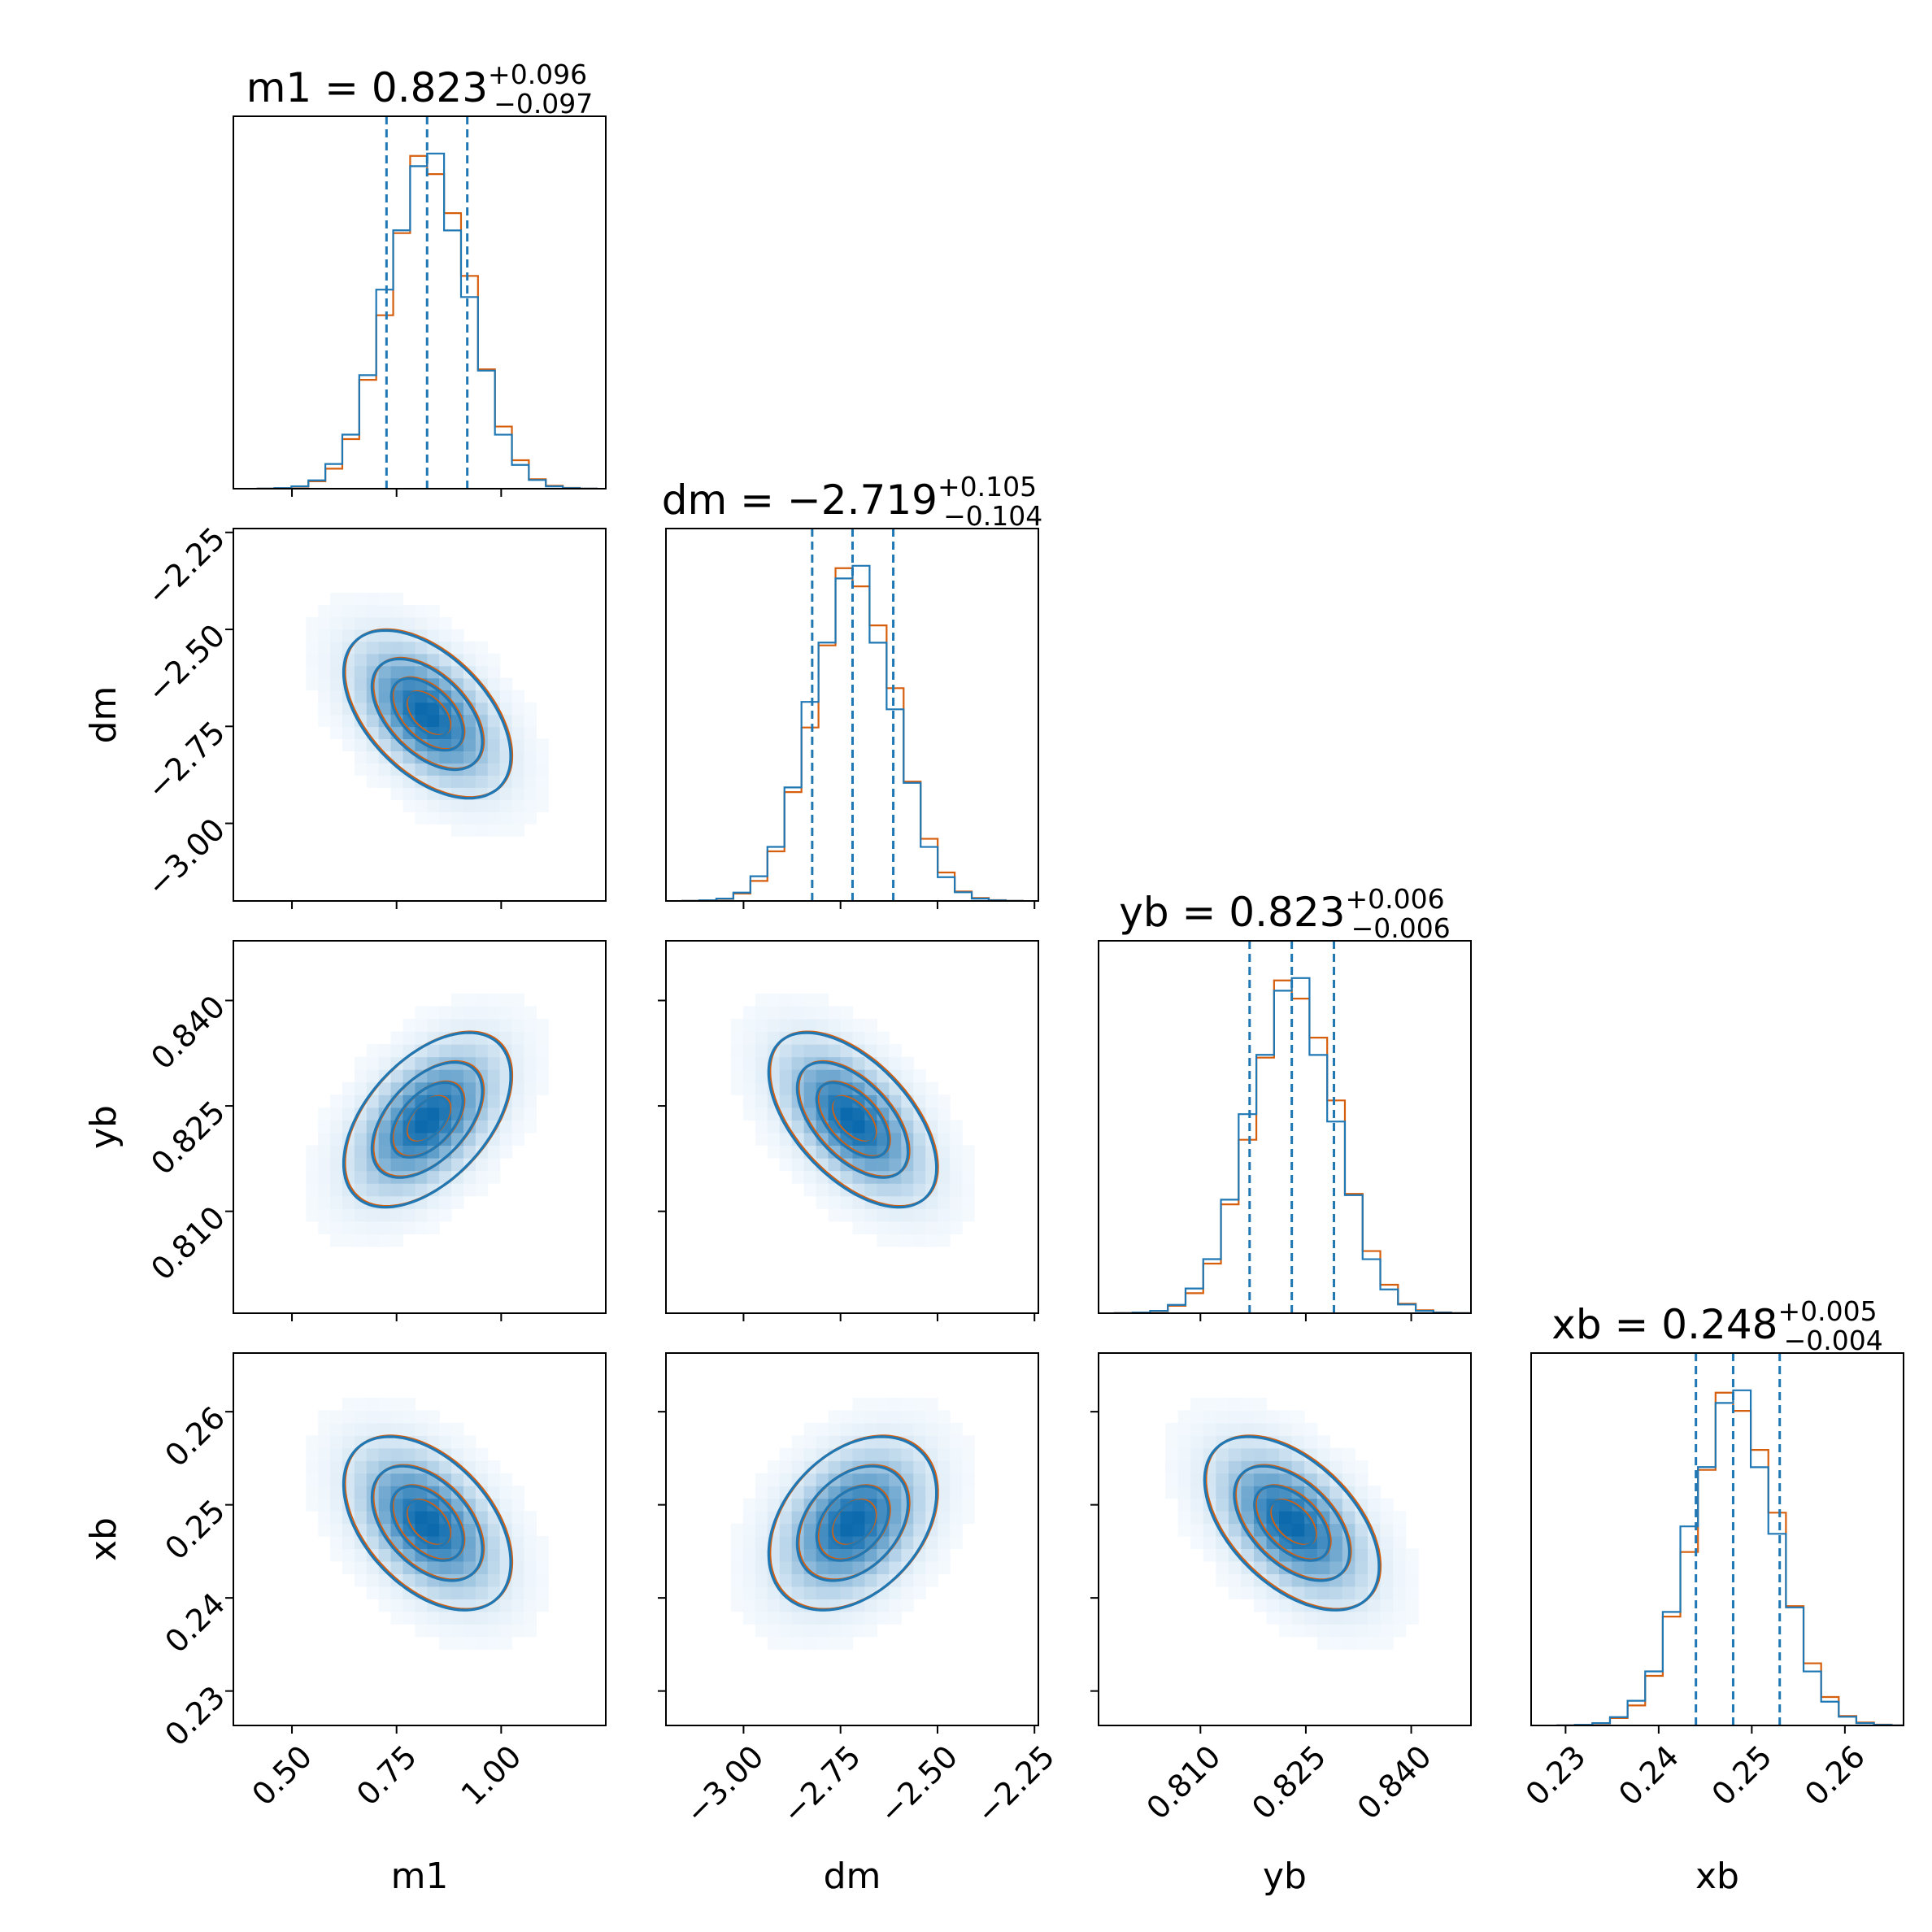 The image size is (1932, 1932). Describe the element at coordinates (387, 1775) in the screenshot. I see `x-tick-label: 0.75` at that location.